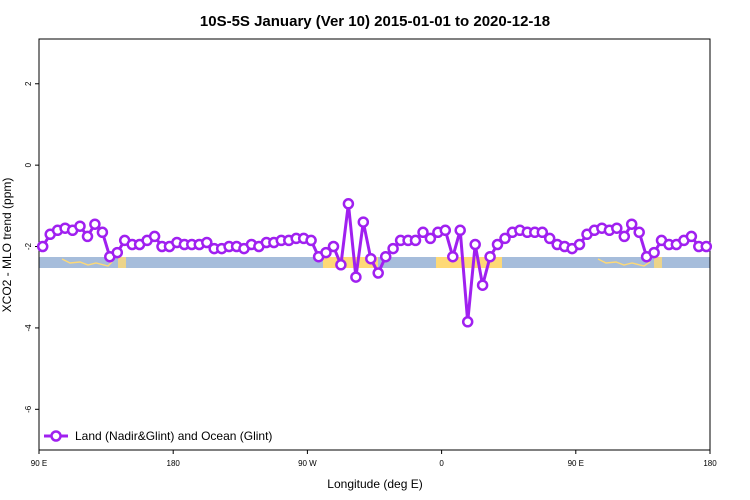 The width and height of the screenshot is (750, 500). I want to click on x-axis-label: Longitude (deg E), so click(374, 484).